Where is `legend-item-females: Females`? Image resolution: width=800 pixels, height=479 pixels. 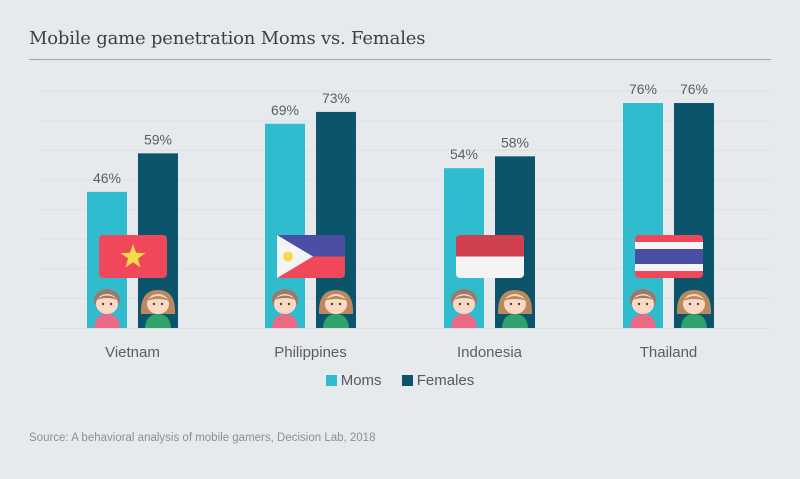 legend-item-females: Females is located at coordinates (438, 380).